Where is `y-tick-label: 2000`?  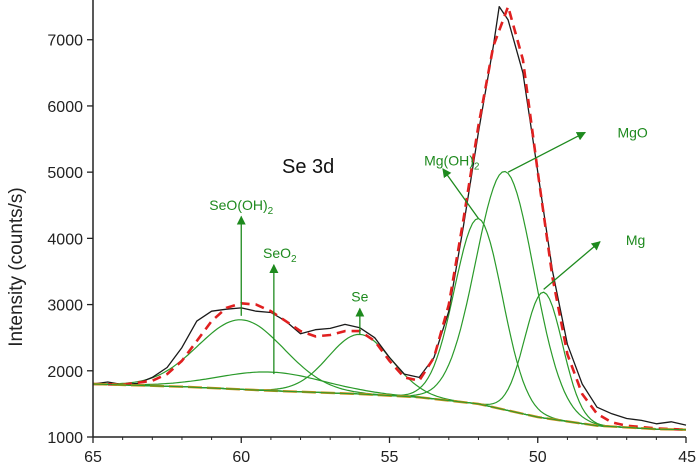
y-tick-label: 2000 is located at coordinates (65, 372).